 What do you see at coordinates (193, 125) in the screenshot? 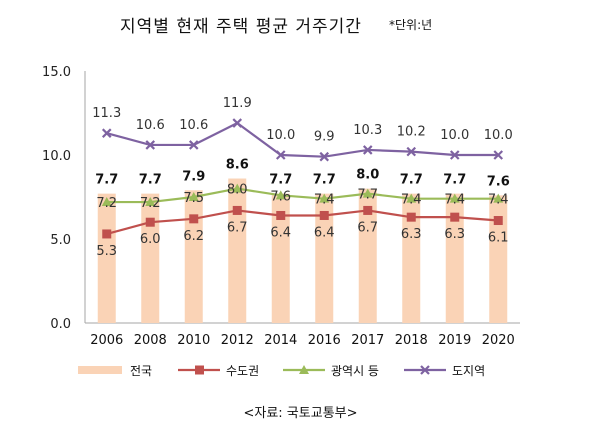
I see `data-label-dojiyeok: 10.6` at bounding box center [193, 125].